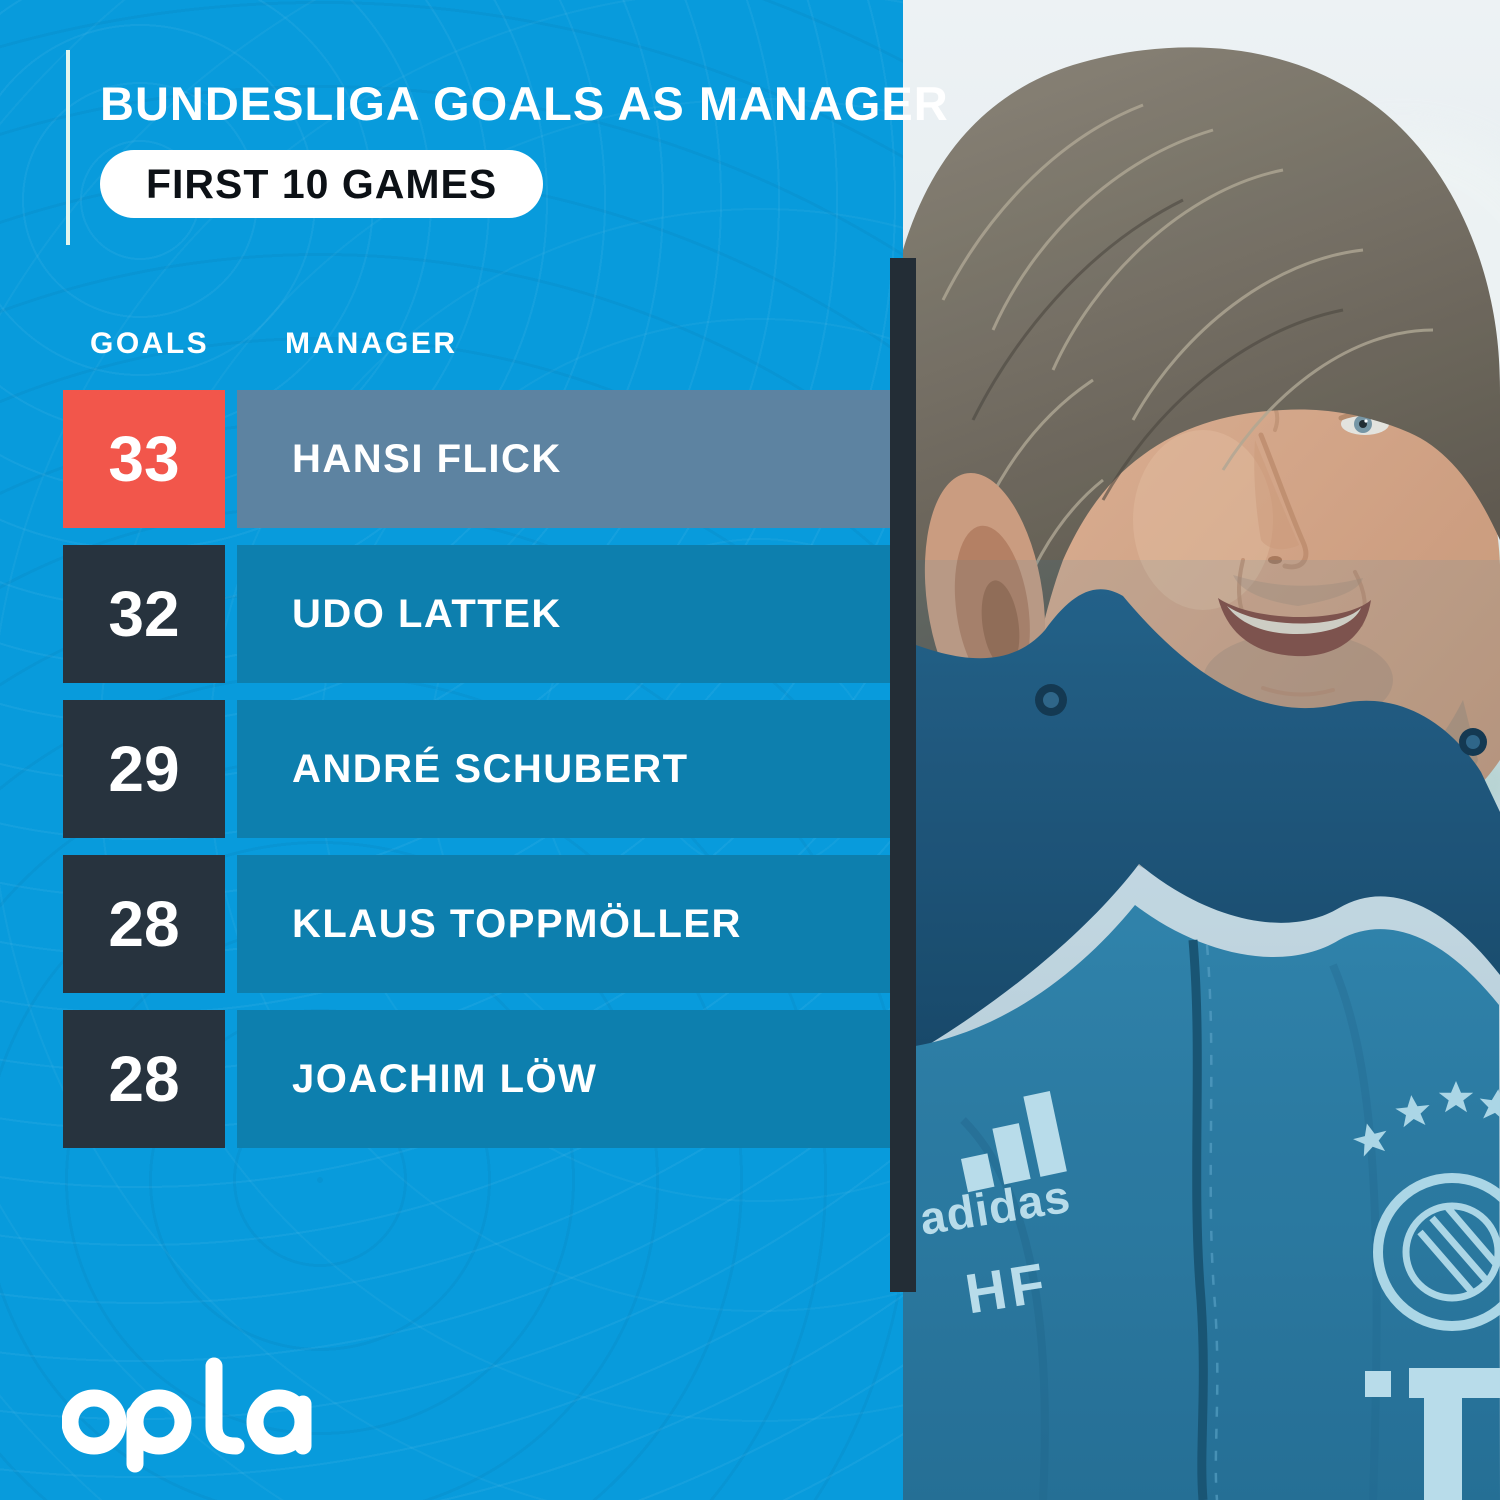  Describe the element at coordinates (524, 103) in the screenshot. I see `page-title: BUNDESLIGA GOALS AS MANAGER` at that location.